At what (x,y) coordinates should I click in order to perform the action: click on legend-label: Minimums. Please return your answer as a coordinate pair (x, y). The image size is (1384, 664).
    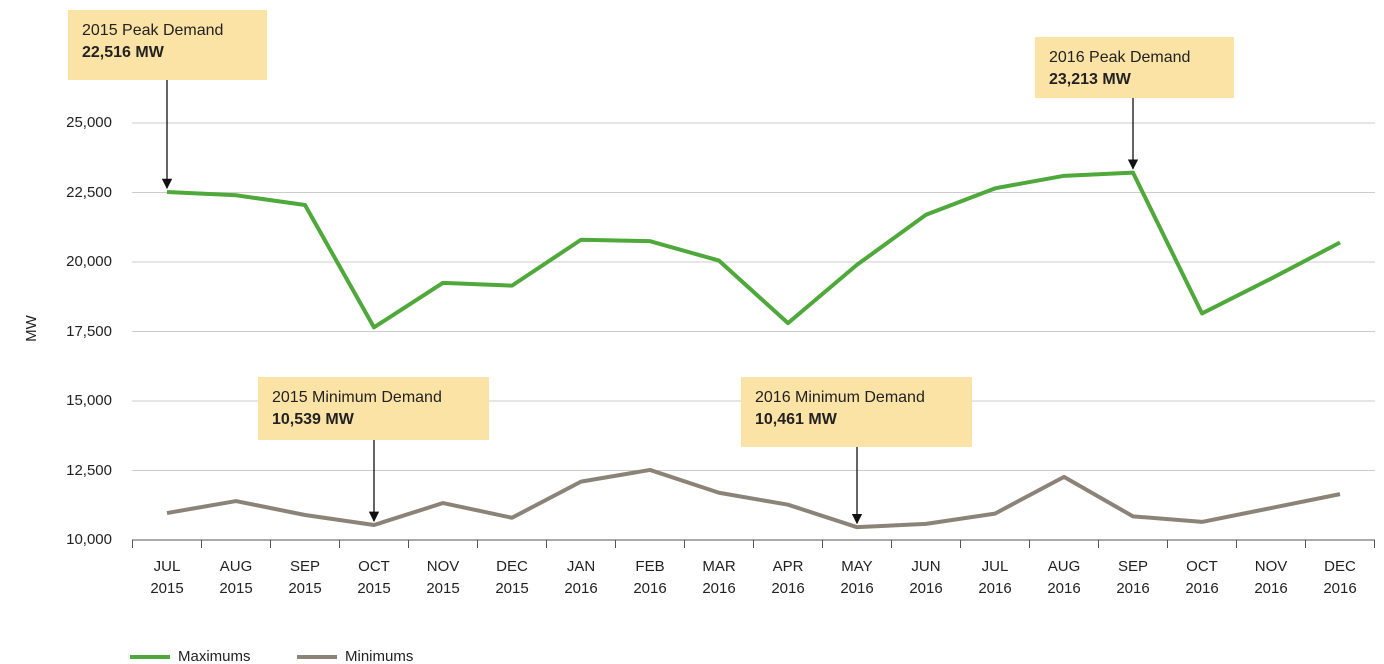
    Looking at the image, I should click on (379, 656).